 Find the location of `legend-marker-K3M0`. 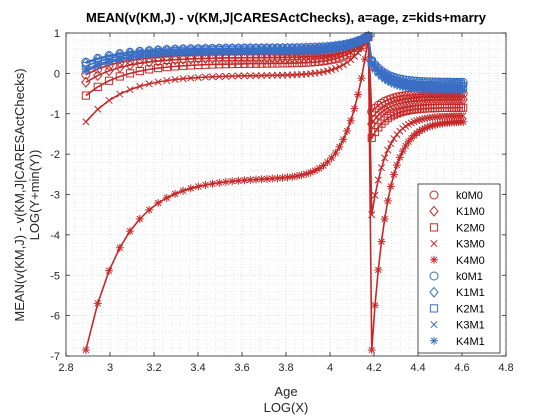

legend-marker-K3M0 is located at coordinates (434, 244).